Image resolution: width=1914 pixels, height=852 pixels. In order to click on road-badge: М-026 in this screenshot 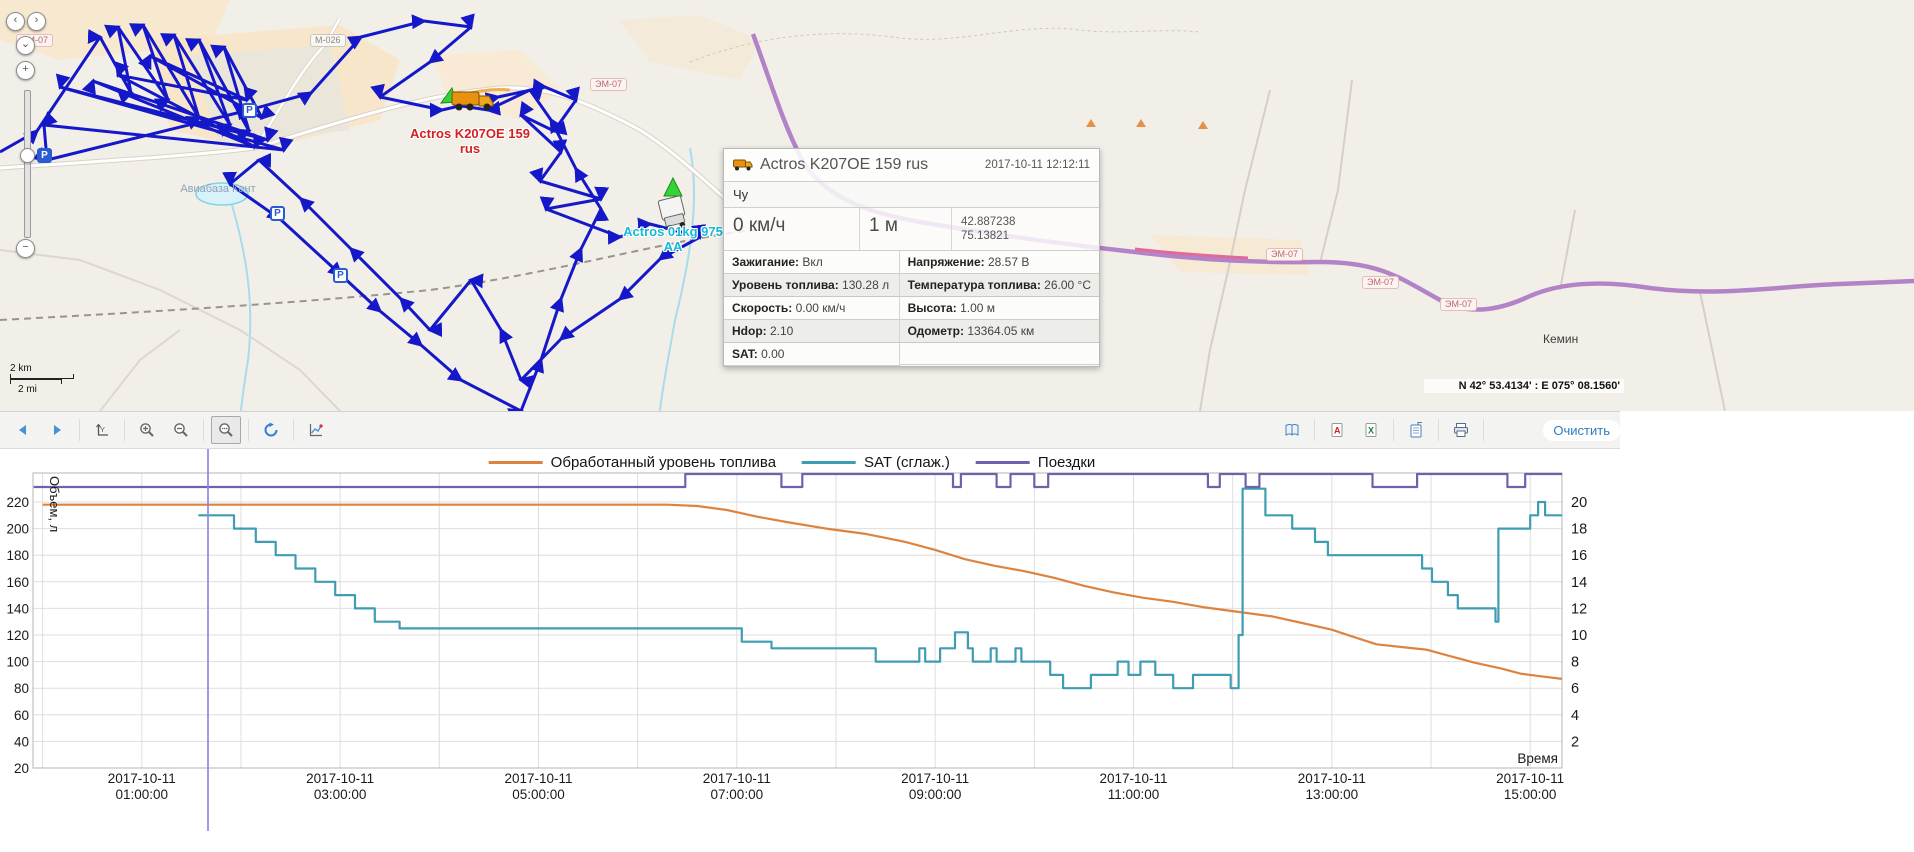, I will do `click(328, 40)`.